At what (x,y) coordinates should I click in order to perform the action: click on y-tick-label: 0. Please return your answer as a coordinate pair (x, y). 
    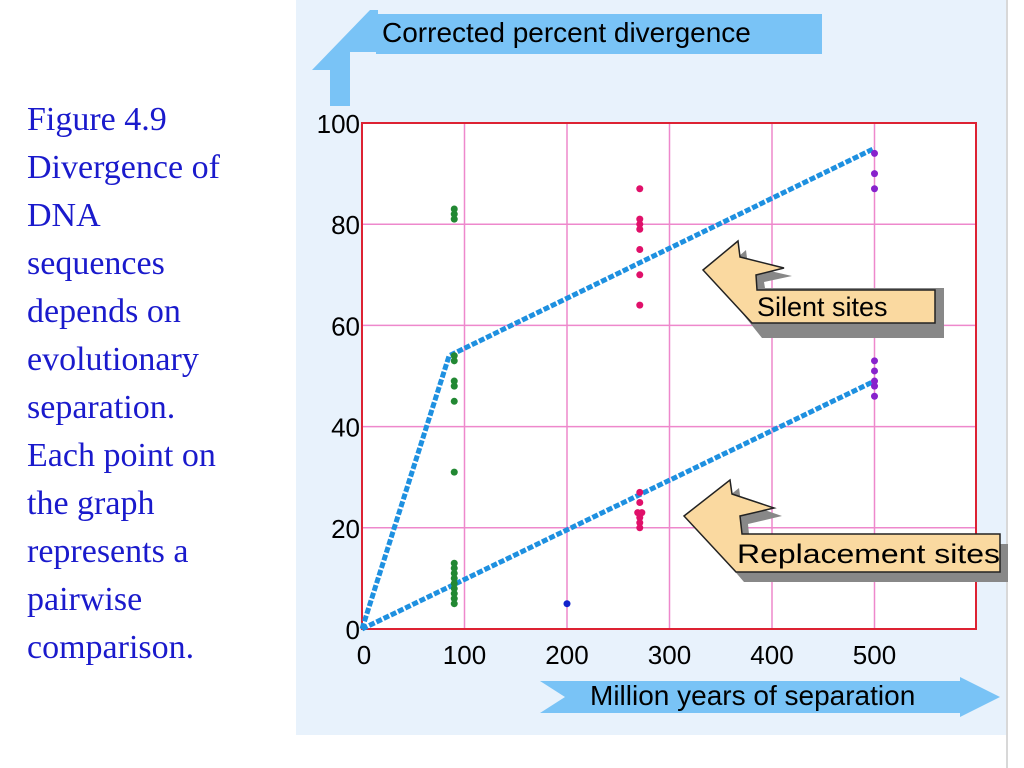
    Looking at the image, I should click on (353, 630).